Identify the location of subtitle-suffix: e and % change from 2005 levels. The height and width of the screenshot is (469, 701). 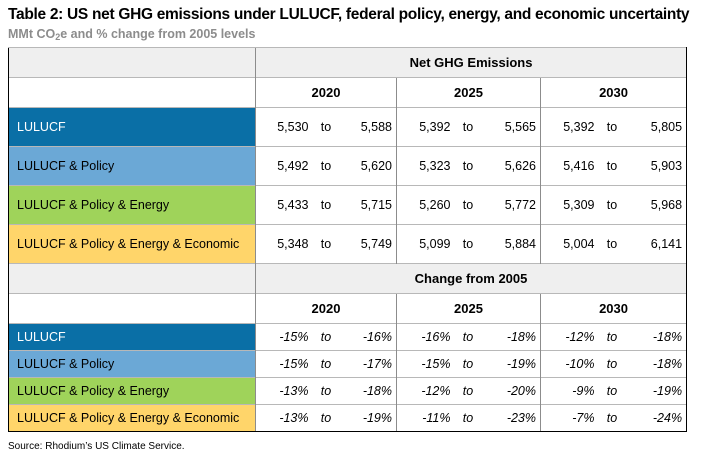
(158, 34).